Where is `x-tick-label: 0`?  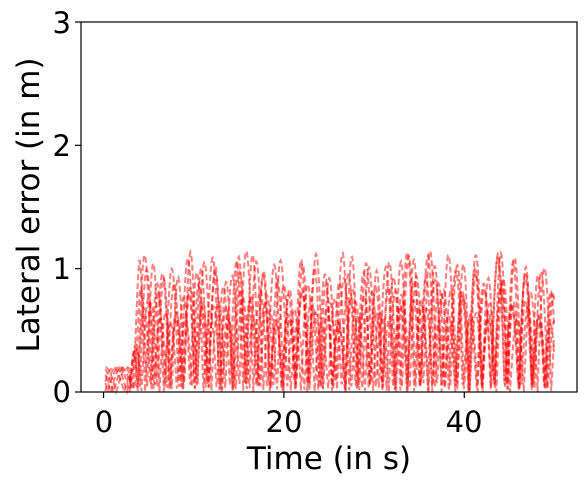 x-tick-label: 0 is located at coordinates (104, 422).